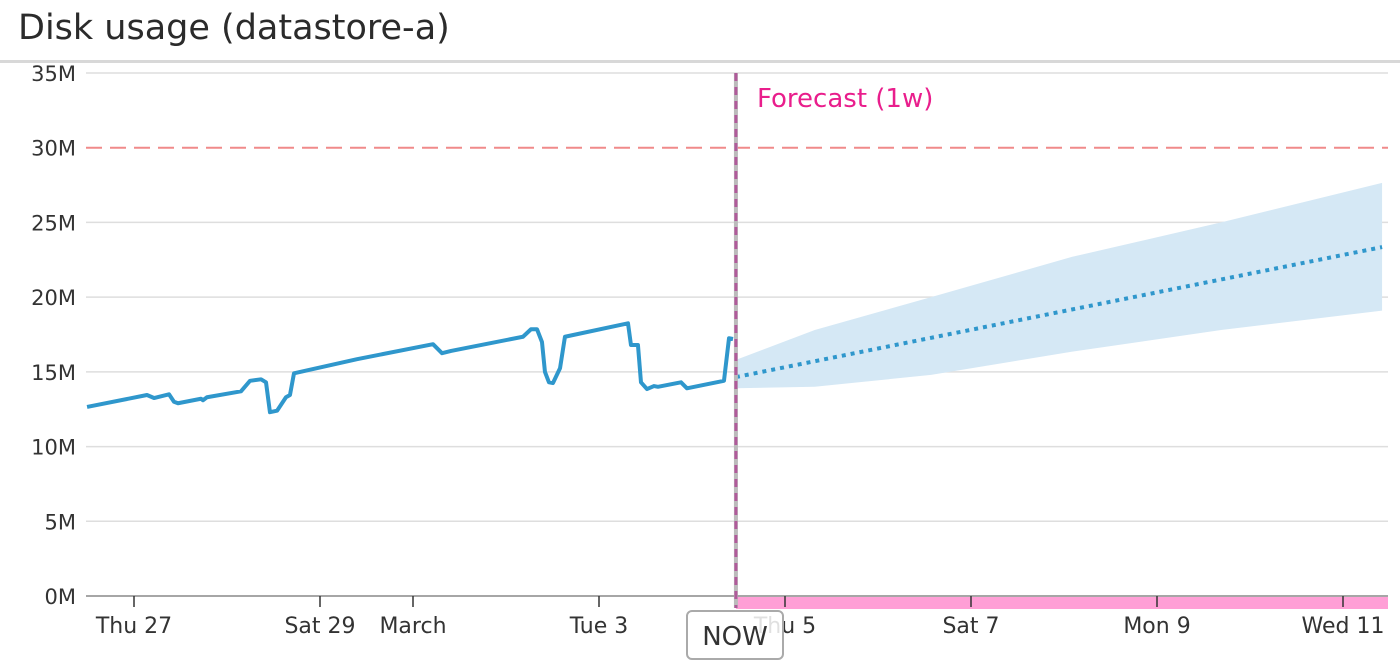  Describe the element at coordinates (53, 74) in the screenshot. I see `y-tick-label: 35M` at that location.